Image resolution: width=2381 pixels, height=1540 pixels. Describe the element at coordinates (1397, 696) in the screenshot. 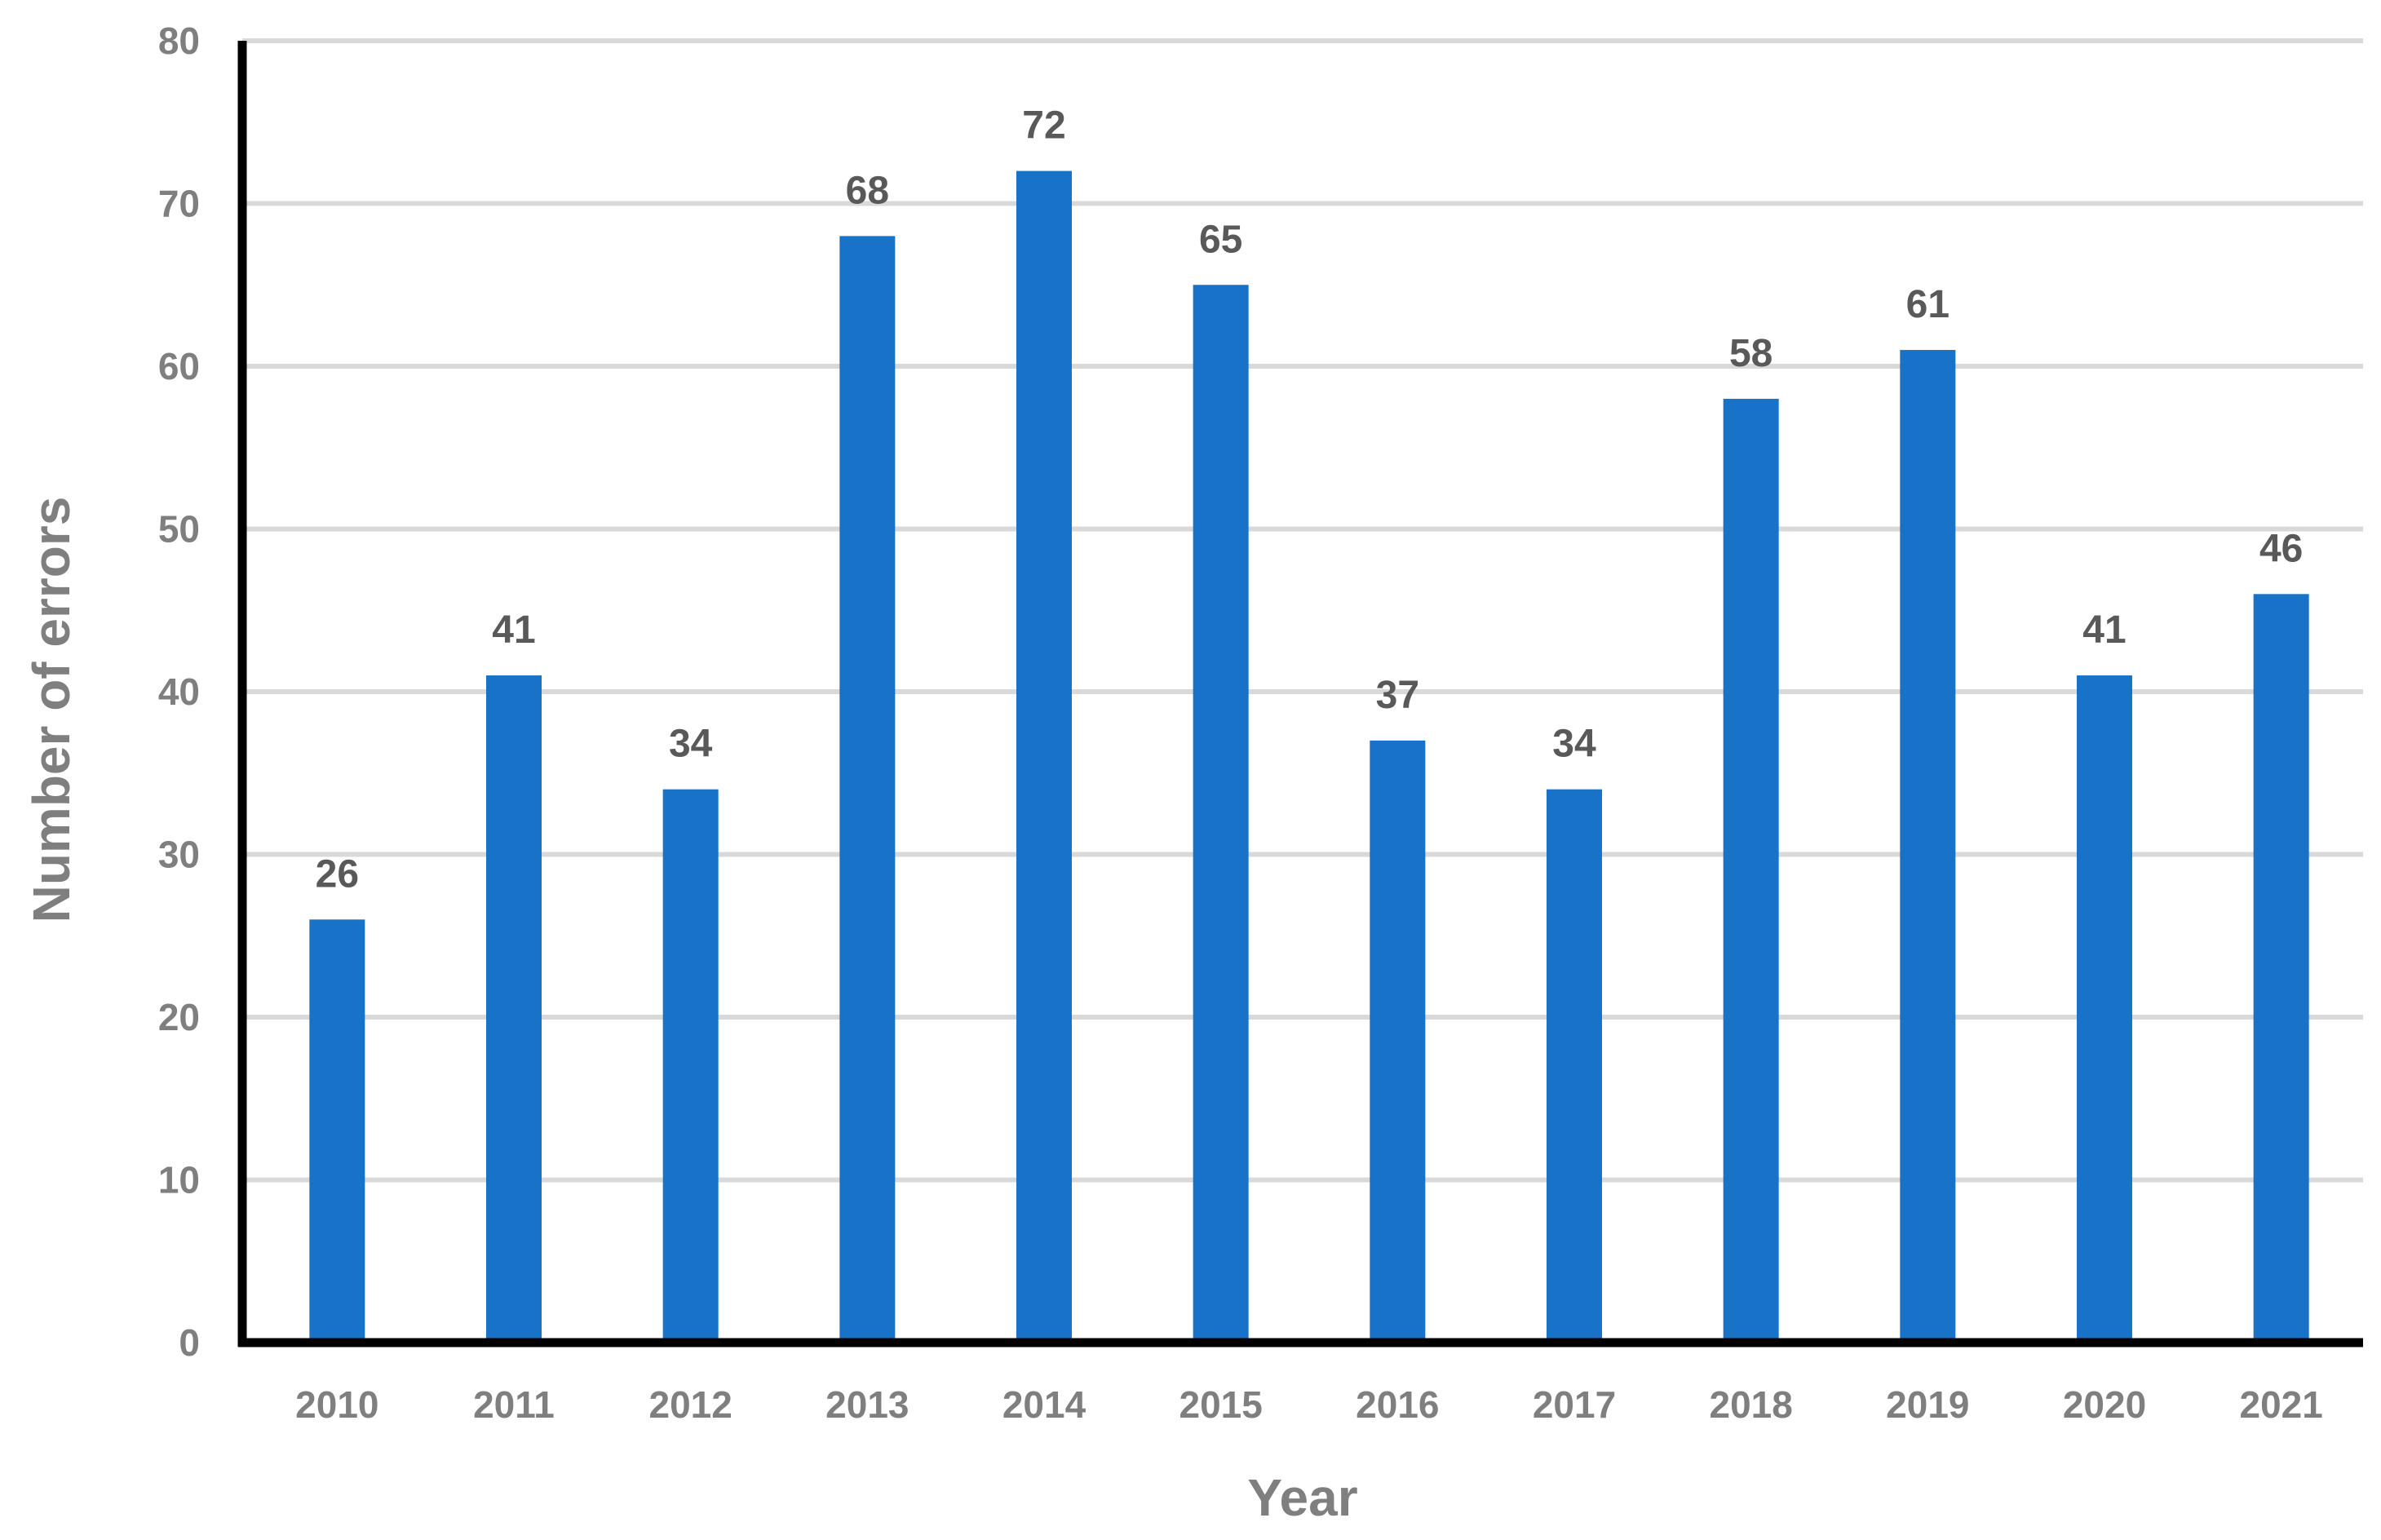

I see `data-label: 37` at that location.